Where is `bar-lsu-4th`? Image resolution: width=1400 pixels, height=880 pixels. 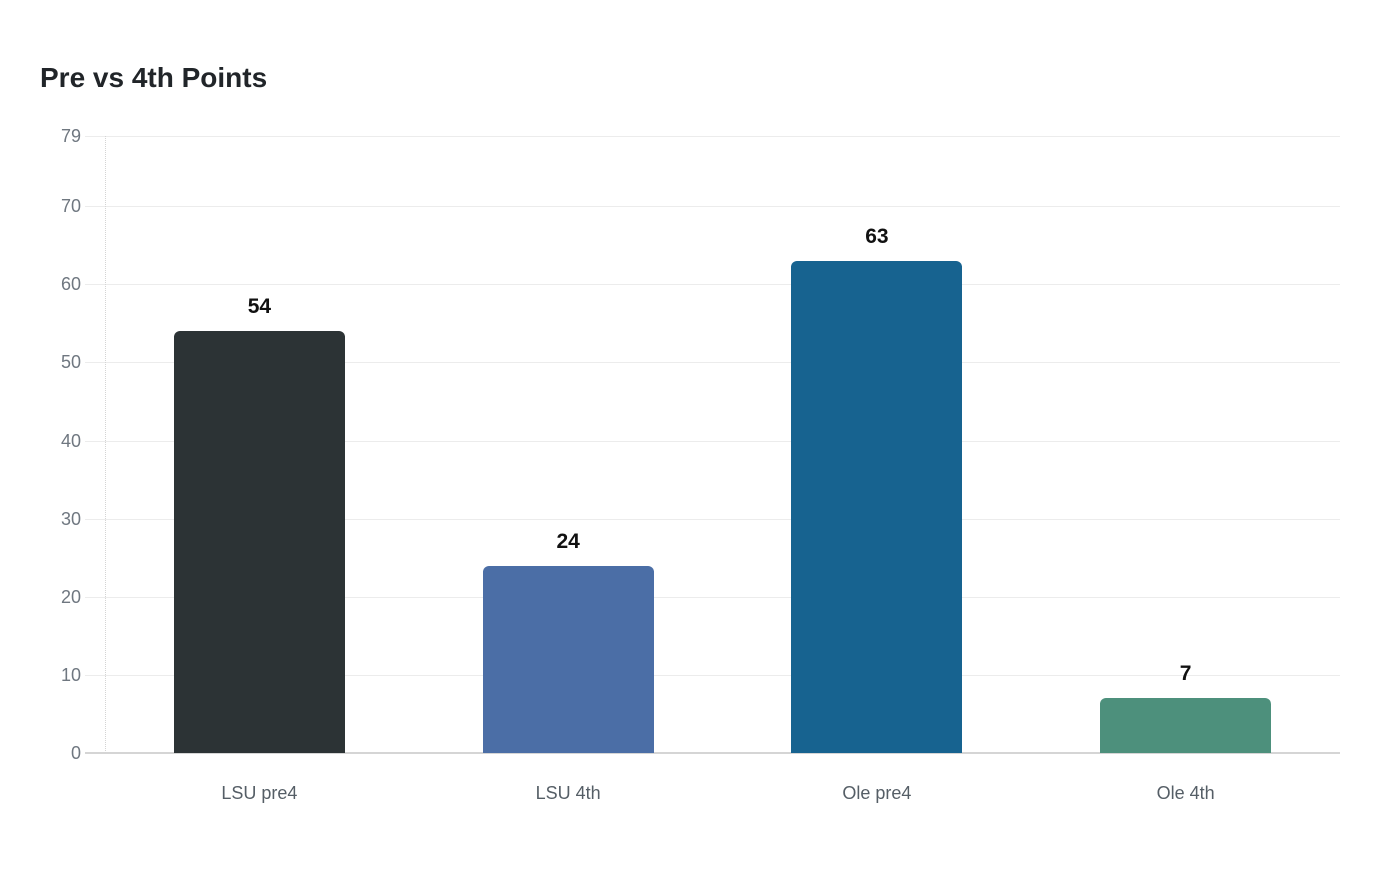 bar-lsu-4th is located at coordinates (568, 659).